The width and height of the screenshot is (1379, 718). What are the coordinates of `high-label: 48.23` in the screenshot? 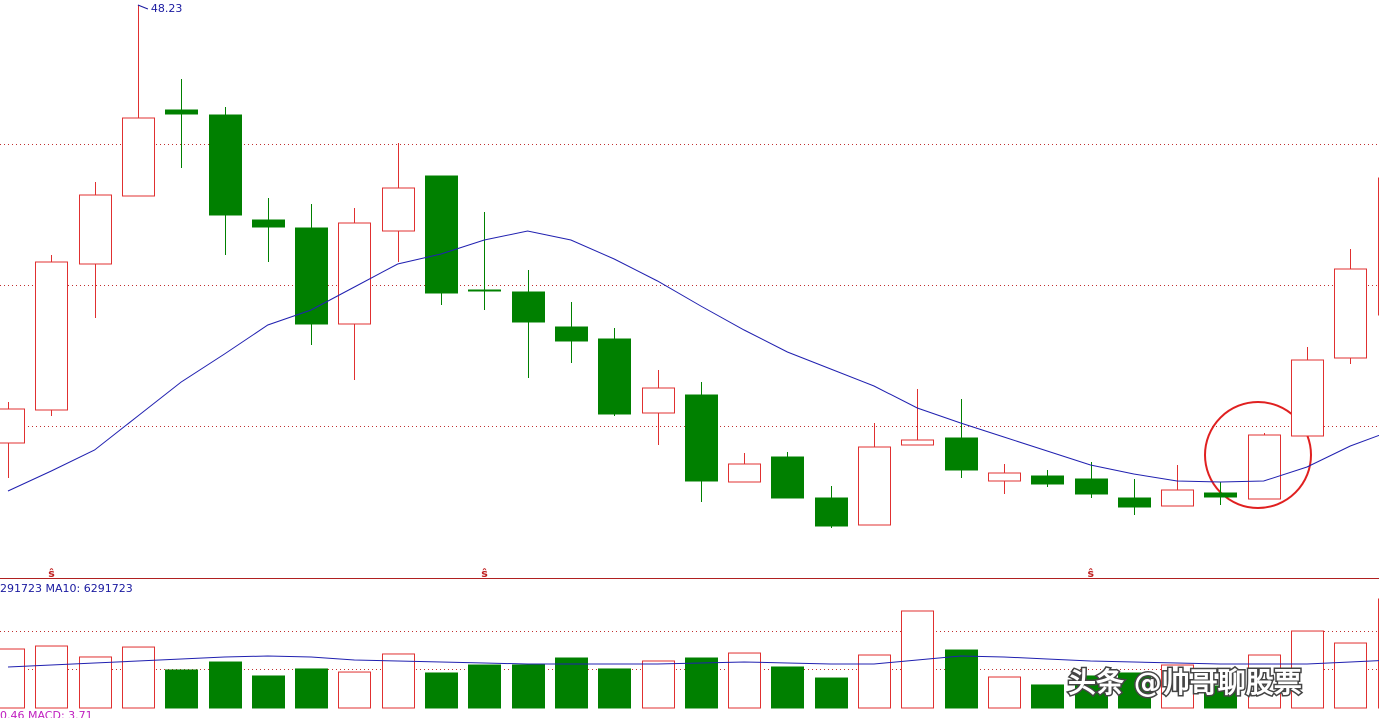 It's located at (167, 8).